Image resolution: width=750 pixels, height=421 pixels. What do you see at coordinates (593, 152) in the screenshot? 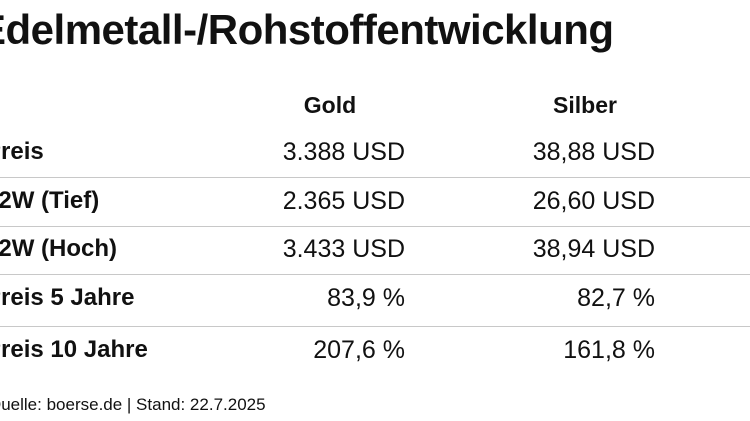
I see `cell-value: 38,88 USD` at bounding box center [593, 152].